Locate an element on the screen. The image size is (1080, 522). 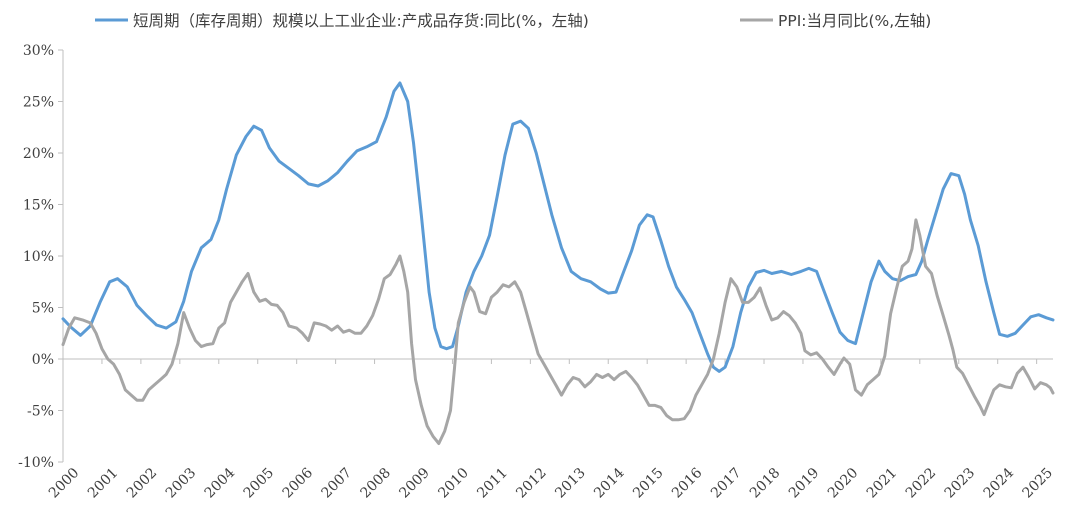
y-tick-label: 5% is located at coordinates (43, 309).